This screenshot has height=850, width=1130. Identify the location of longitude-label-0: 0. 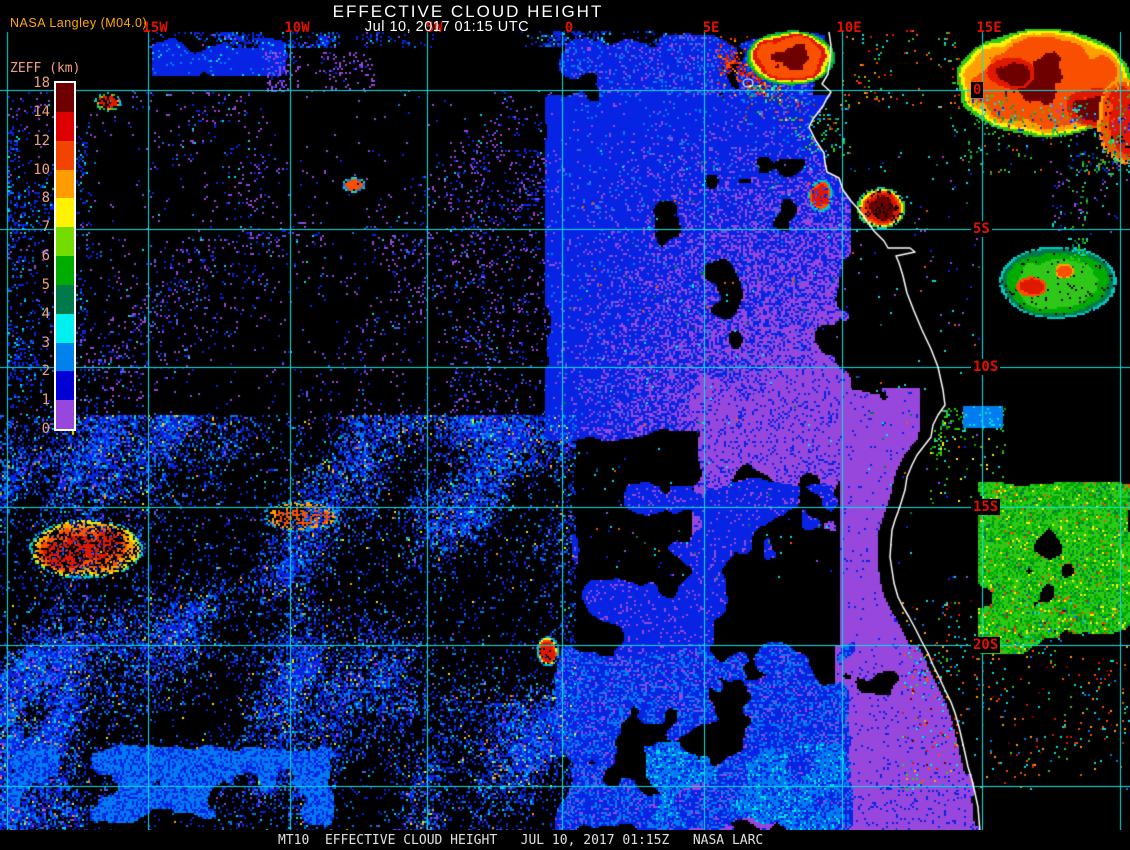
(569, 28).